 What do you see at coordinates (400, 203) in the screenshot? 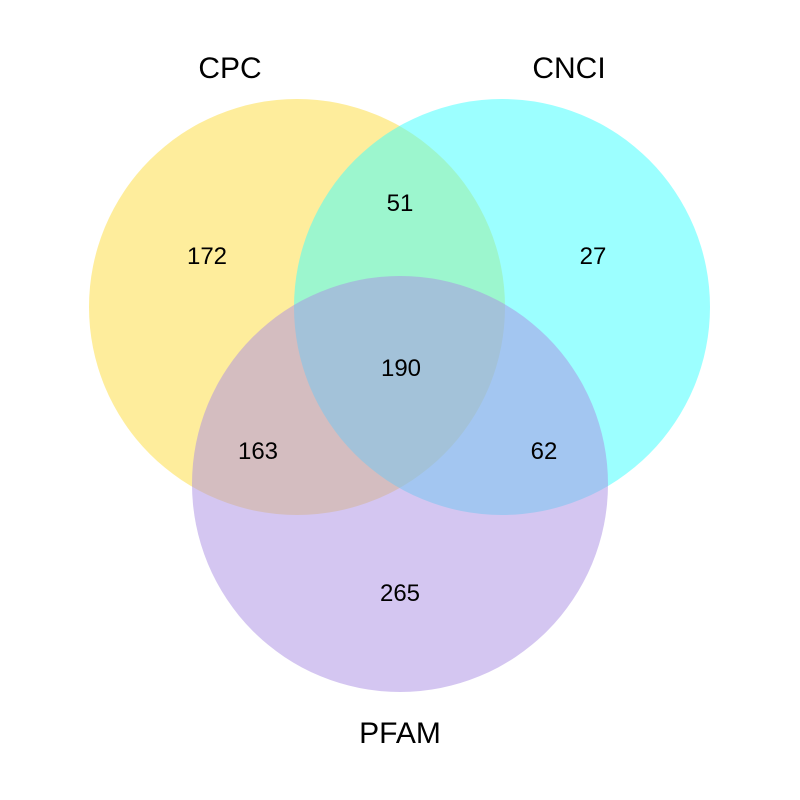
I see `cpc-cnci-count: 51` at bounding box center [400, 203].